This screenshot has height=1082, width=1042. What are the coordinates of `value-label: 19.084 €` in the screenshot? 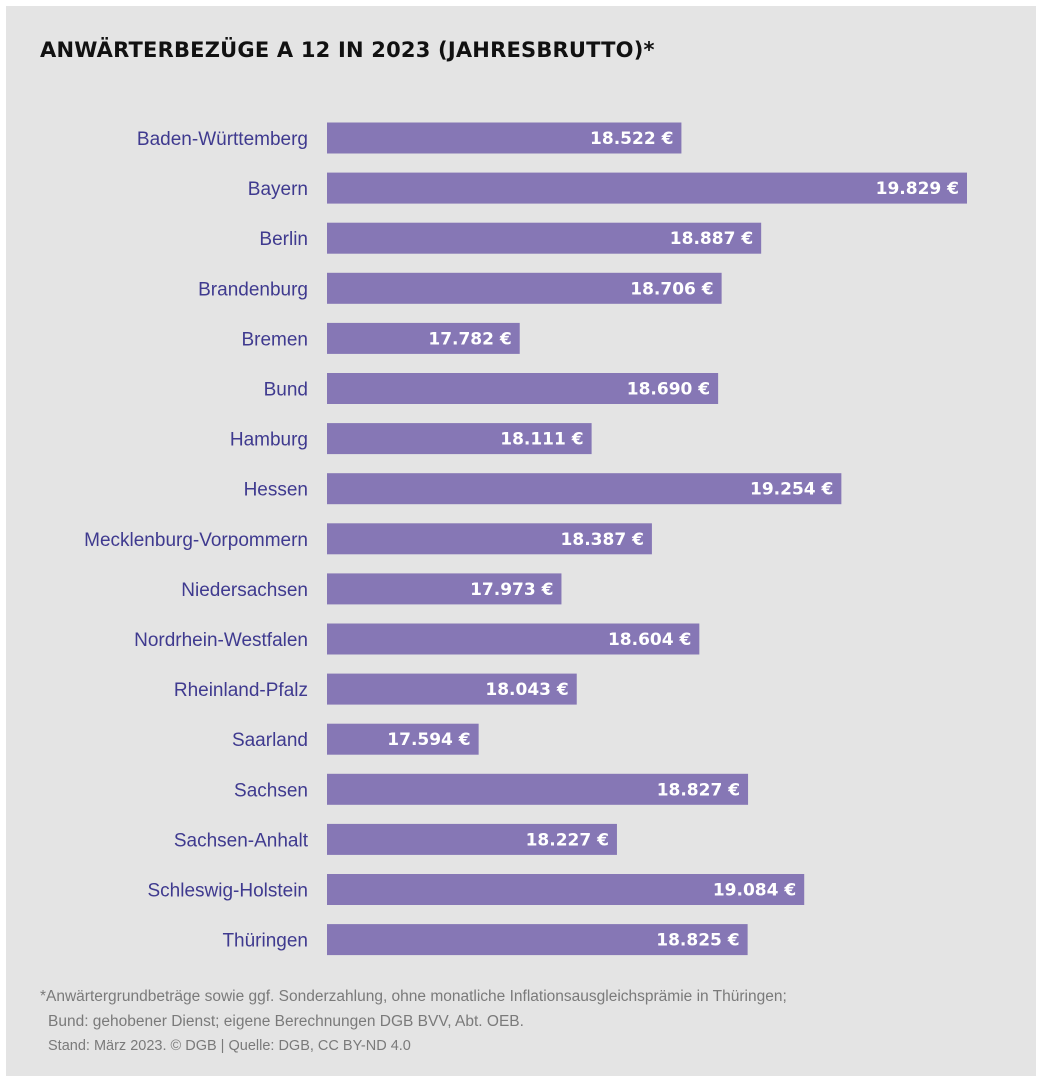 It's located at (754, 891).